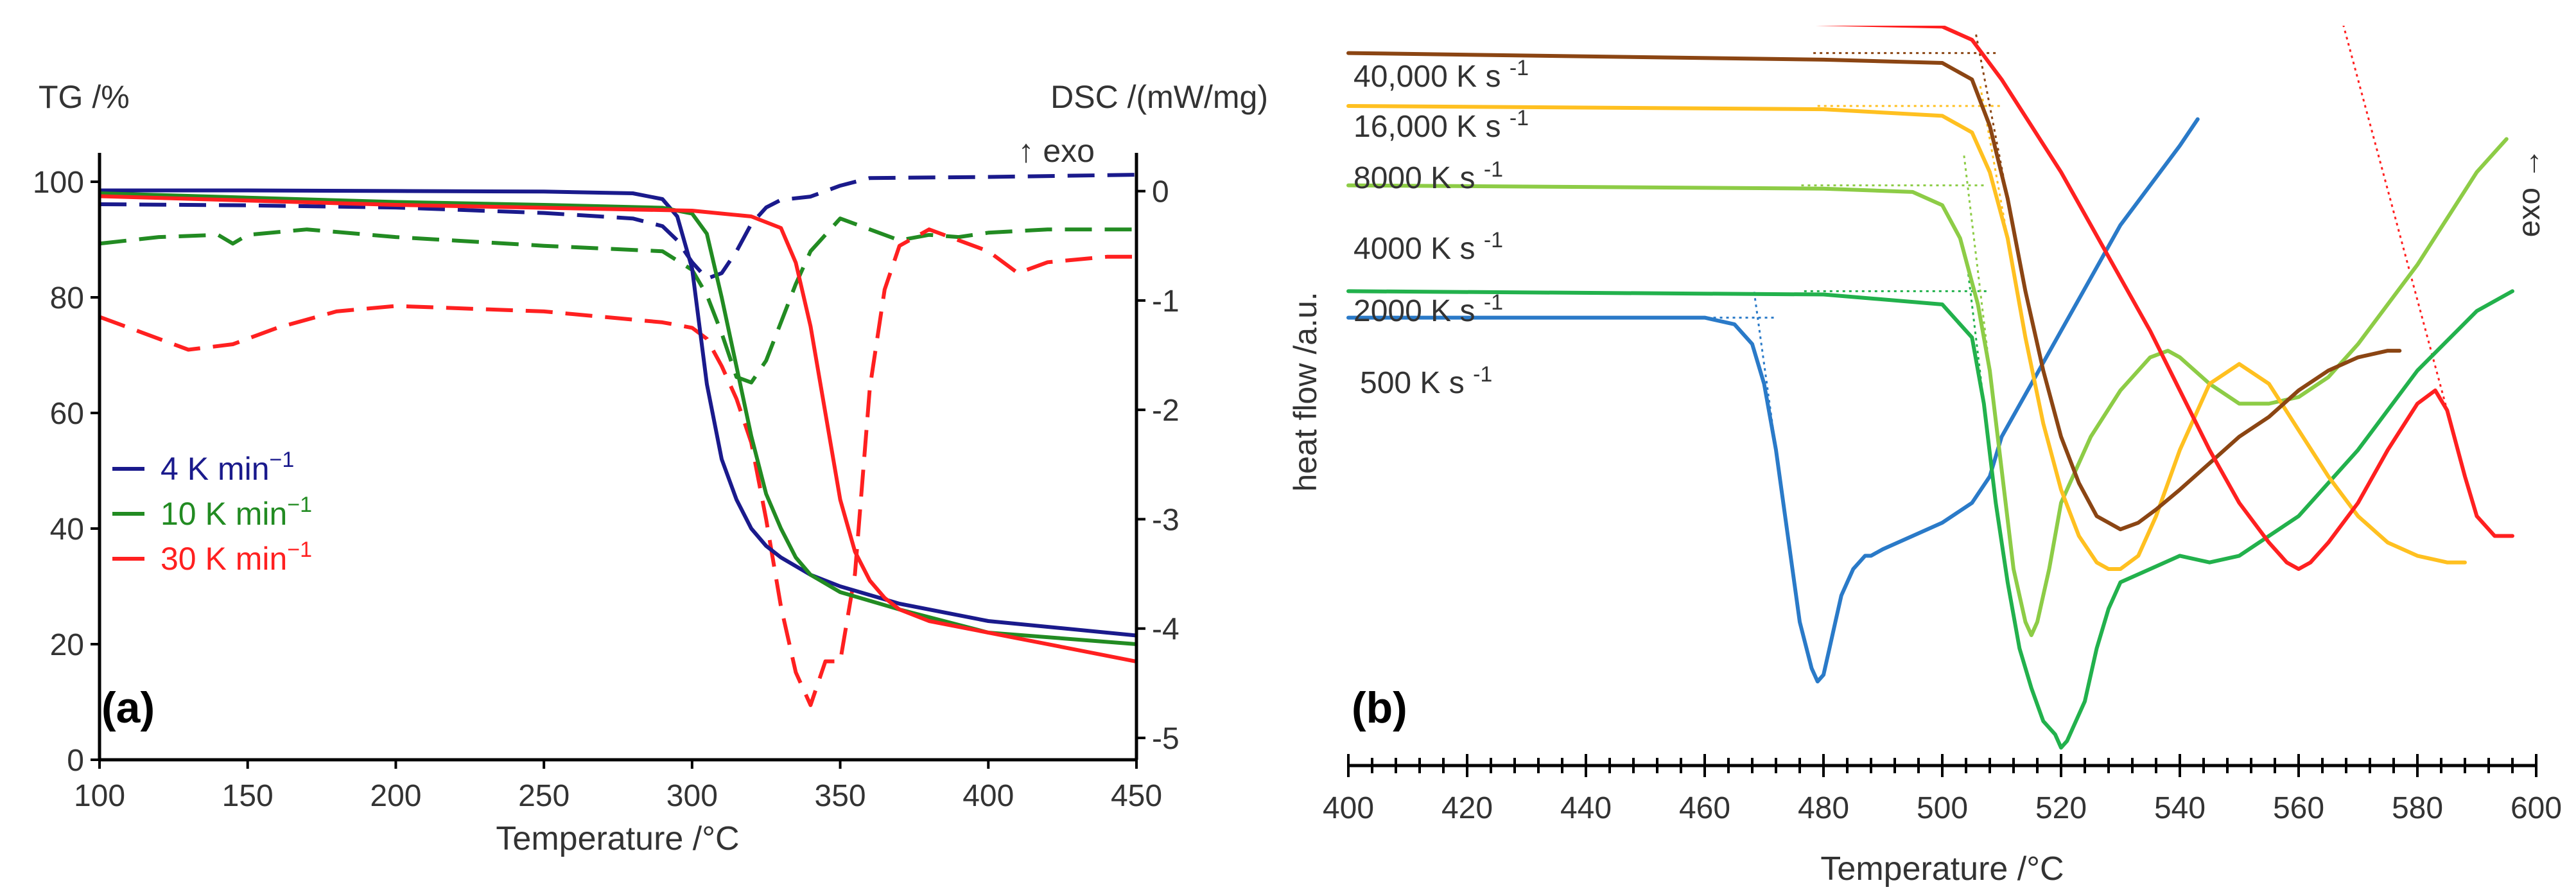 This screenshot has height=894, width=2576. I want to click on a-xtick-label: 200, so click(395, 796).